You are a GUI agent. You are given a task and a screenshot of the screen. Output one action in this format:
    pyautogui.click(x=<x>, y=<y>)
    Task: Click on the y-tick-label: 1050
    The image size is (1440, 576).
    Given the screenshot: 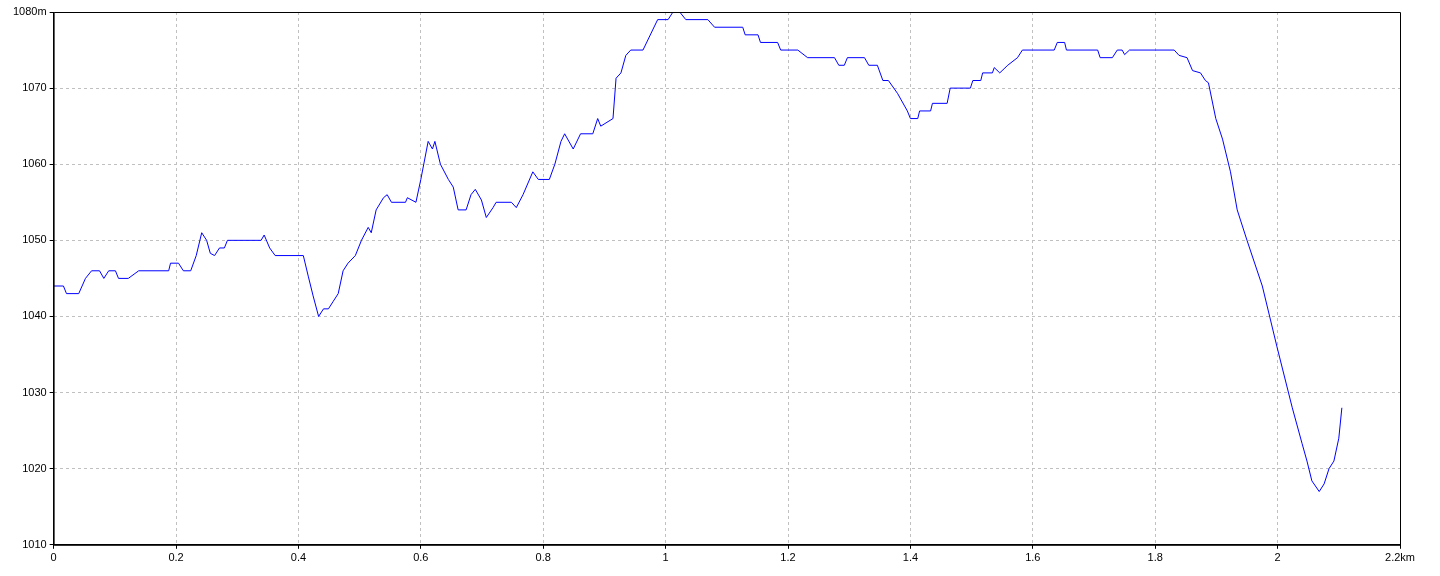 What is the action you would take?
    pyautogui.click(x=34, y=239)
    